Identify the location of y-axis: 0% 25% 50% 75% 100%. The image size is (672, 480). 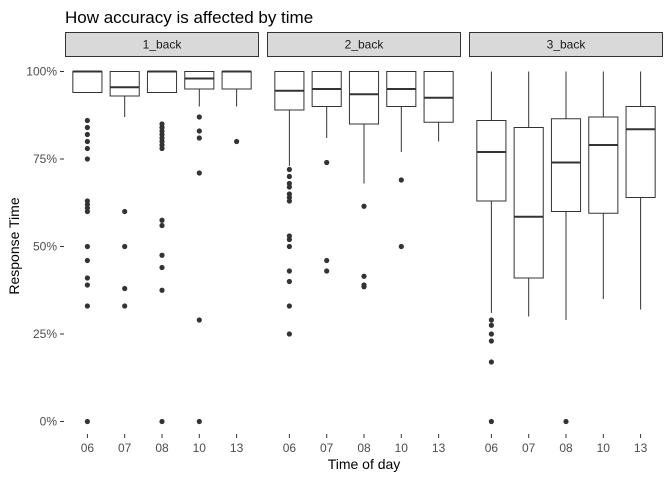
(45, 247).